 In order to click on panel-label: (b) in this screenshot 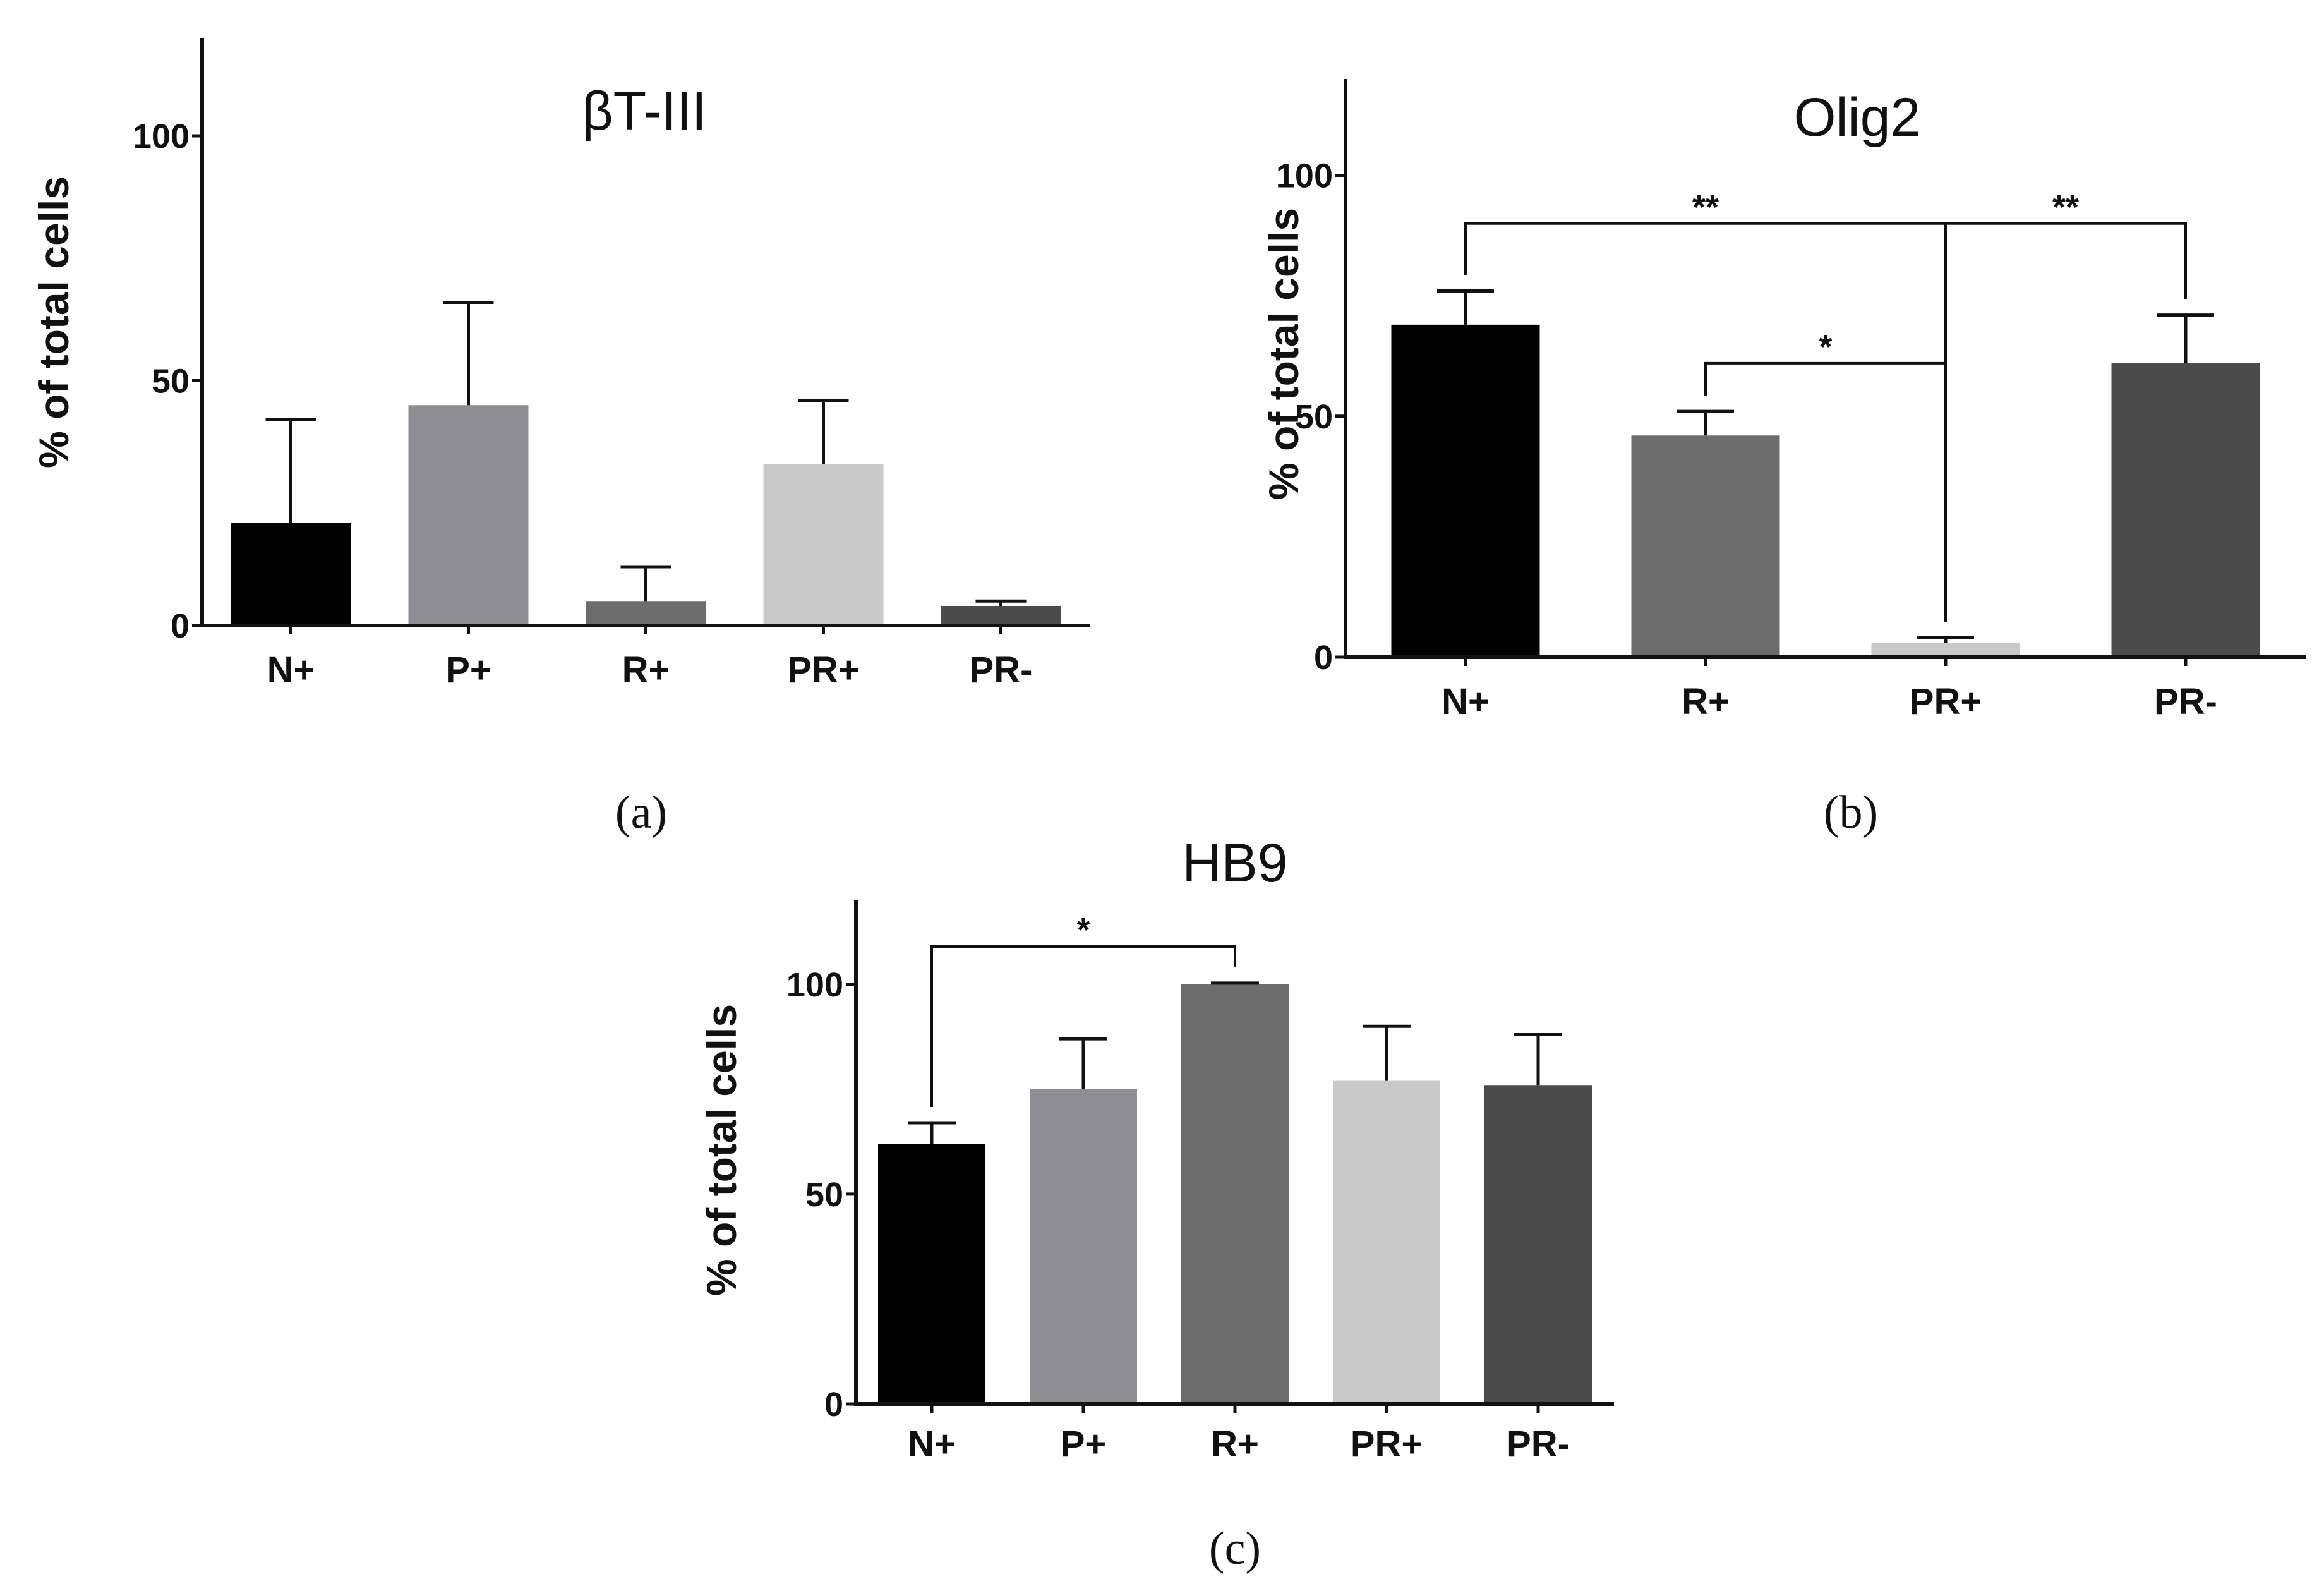, I will do `click(1851, 812)`.